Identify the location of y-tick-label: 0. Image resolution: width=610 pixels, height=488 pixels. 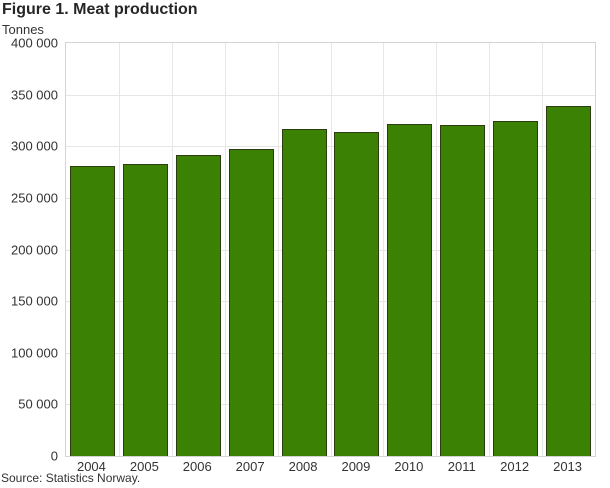
(54, 456).